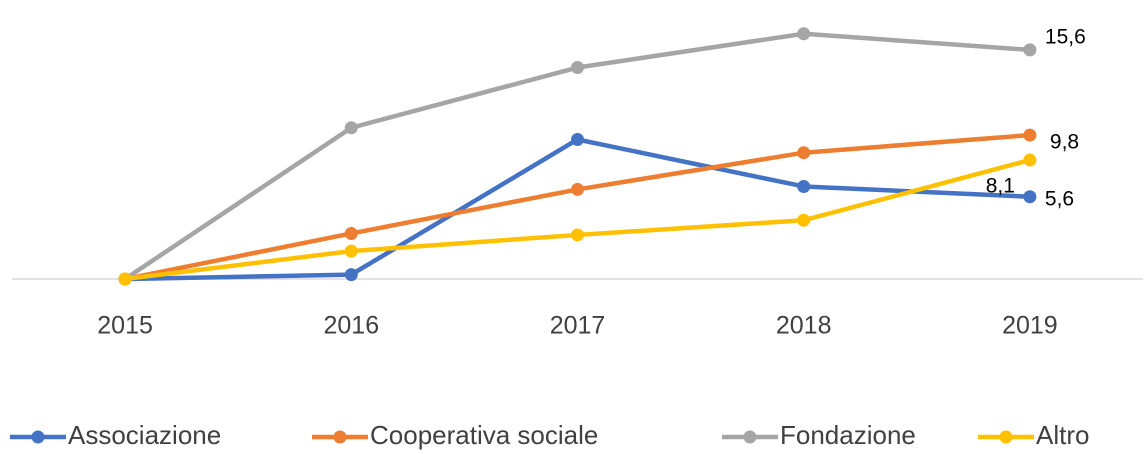  Describe the element at coordinates (804, 326) in the screenshot. I see `x-tick-label: 2018` at that location.